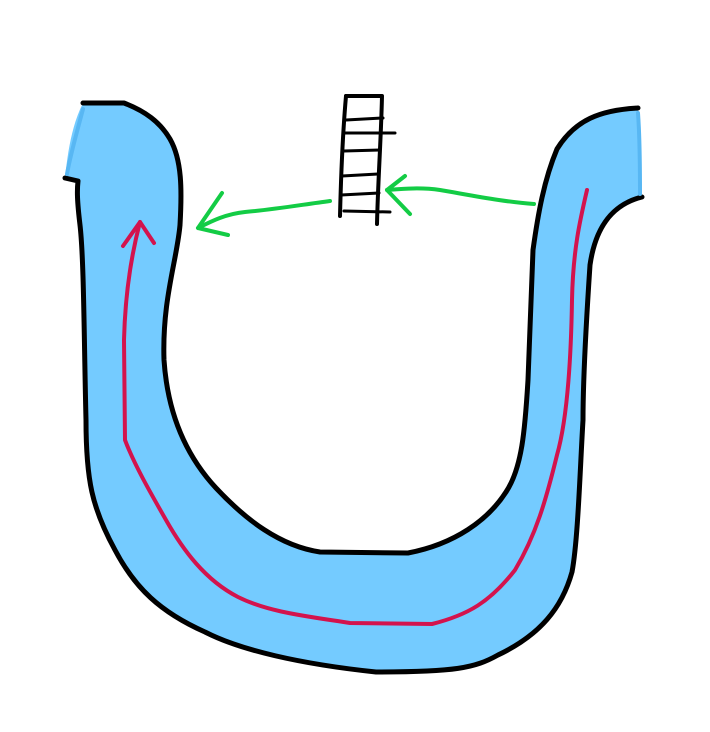 Image resolution: width=710 pixels, height=732 pixels. Describe the element at coordinates (138, 234) in the screenshot. I see `flow-arrowhead` at that location.